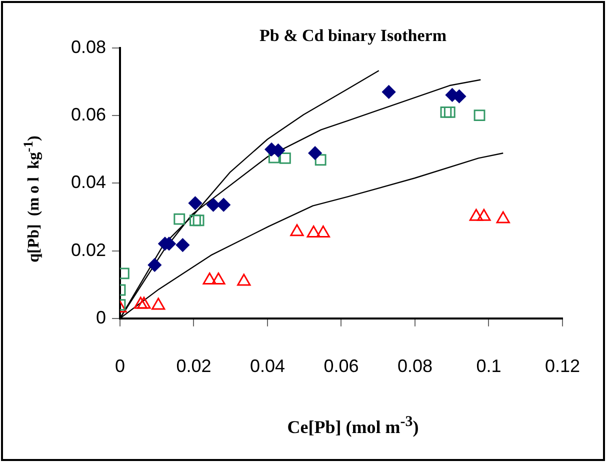 The width and height of the screenshot is (610, 466). I want to click on y-tick-label: 0, so click(101, 317).